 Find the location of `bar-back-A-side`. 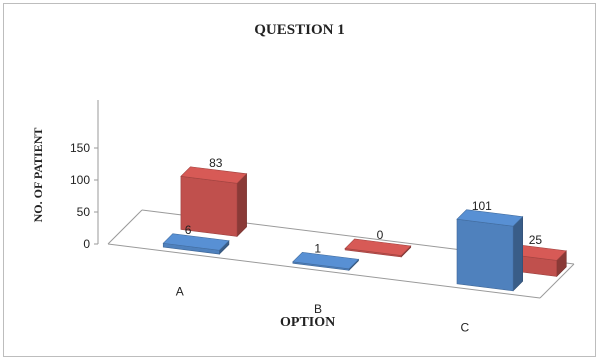

bar-back-A-side is located at coordinates (241, 205).